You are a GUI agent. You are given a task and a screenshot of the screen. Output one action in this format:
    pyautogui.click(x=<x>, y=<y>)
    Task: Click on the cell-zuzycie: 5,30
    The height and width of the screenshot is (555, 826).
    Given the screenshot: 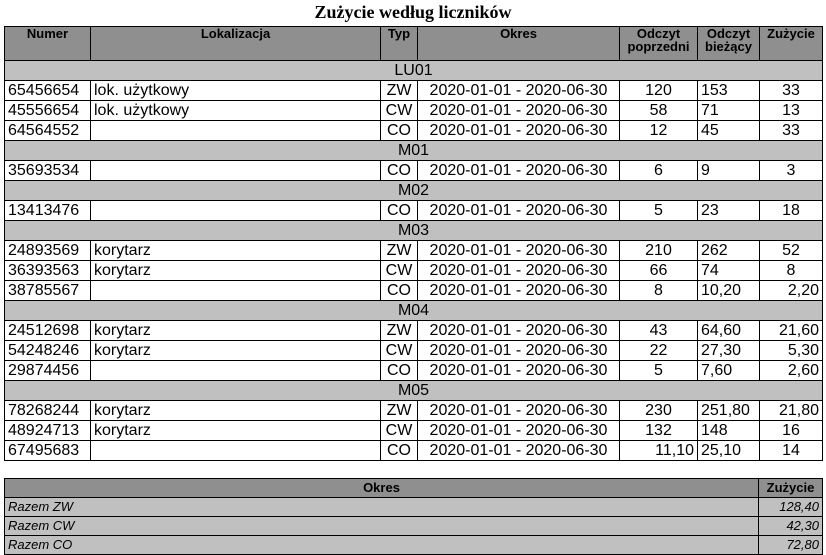 What is the action you would take?
    pyautogui.click(x=791, y=350)
    